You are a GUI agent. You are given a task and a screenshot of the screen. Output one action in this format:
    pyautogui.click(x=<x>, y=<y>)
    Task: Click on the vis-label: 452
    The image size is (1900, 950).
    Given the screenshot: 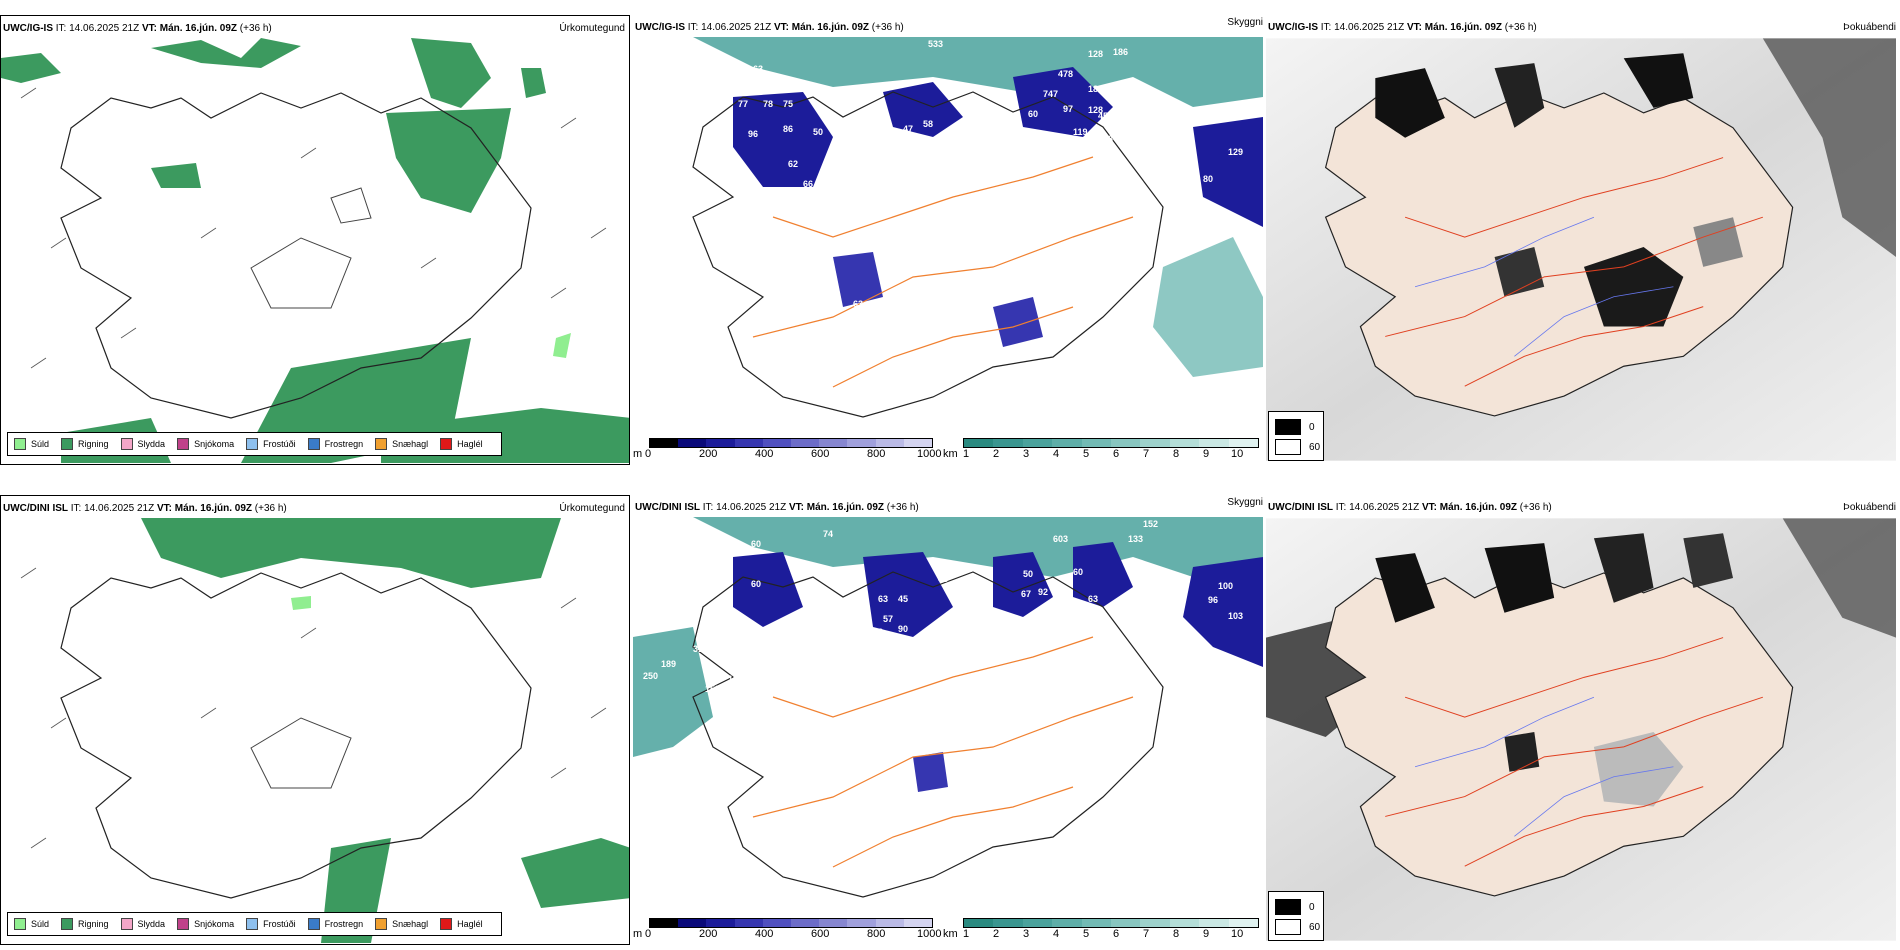 What is the action you would take?
    pyautogui.click(x=1105, y=116)
    